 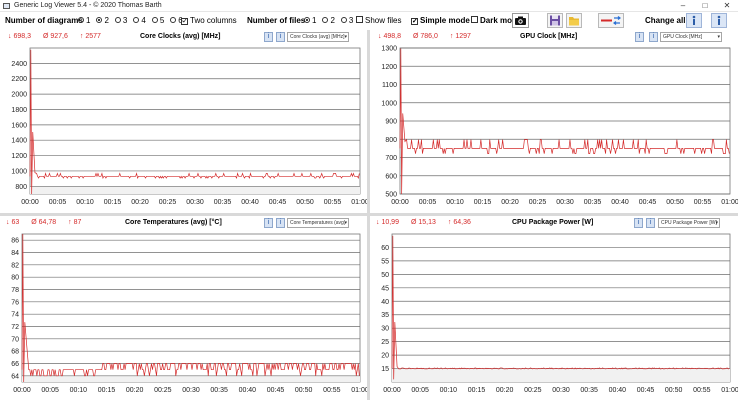 What do you see at coordinates (611, 20) in the screenshot?
I see `line-color-button` at bounding box center [611, 20].